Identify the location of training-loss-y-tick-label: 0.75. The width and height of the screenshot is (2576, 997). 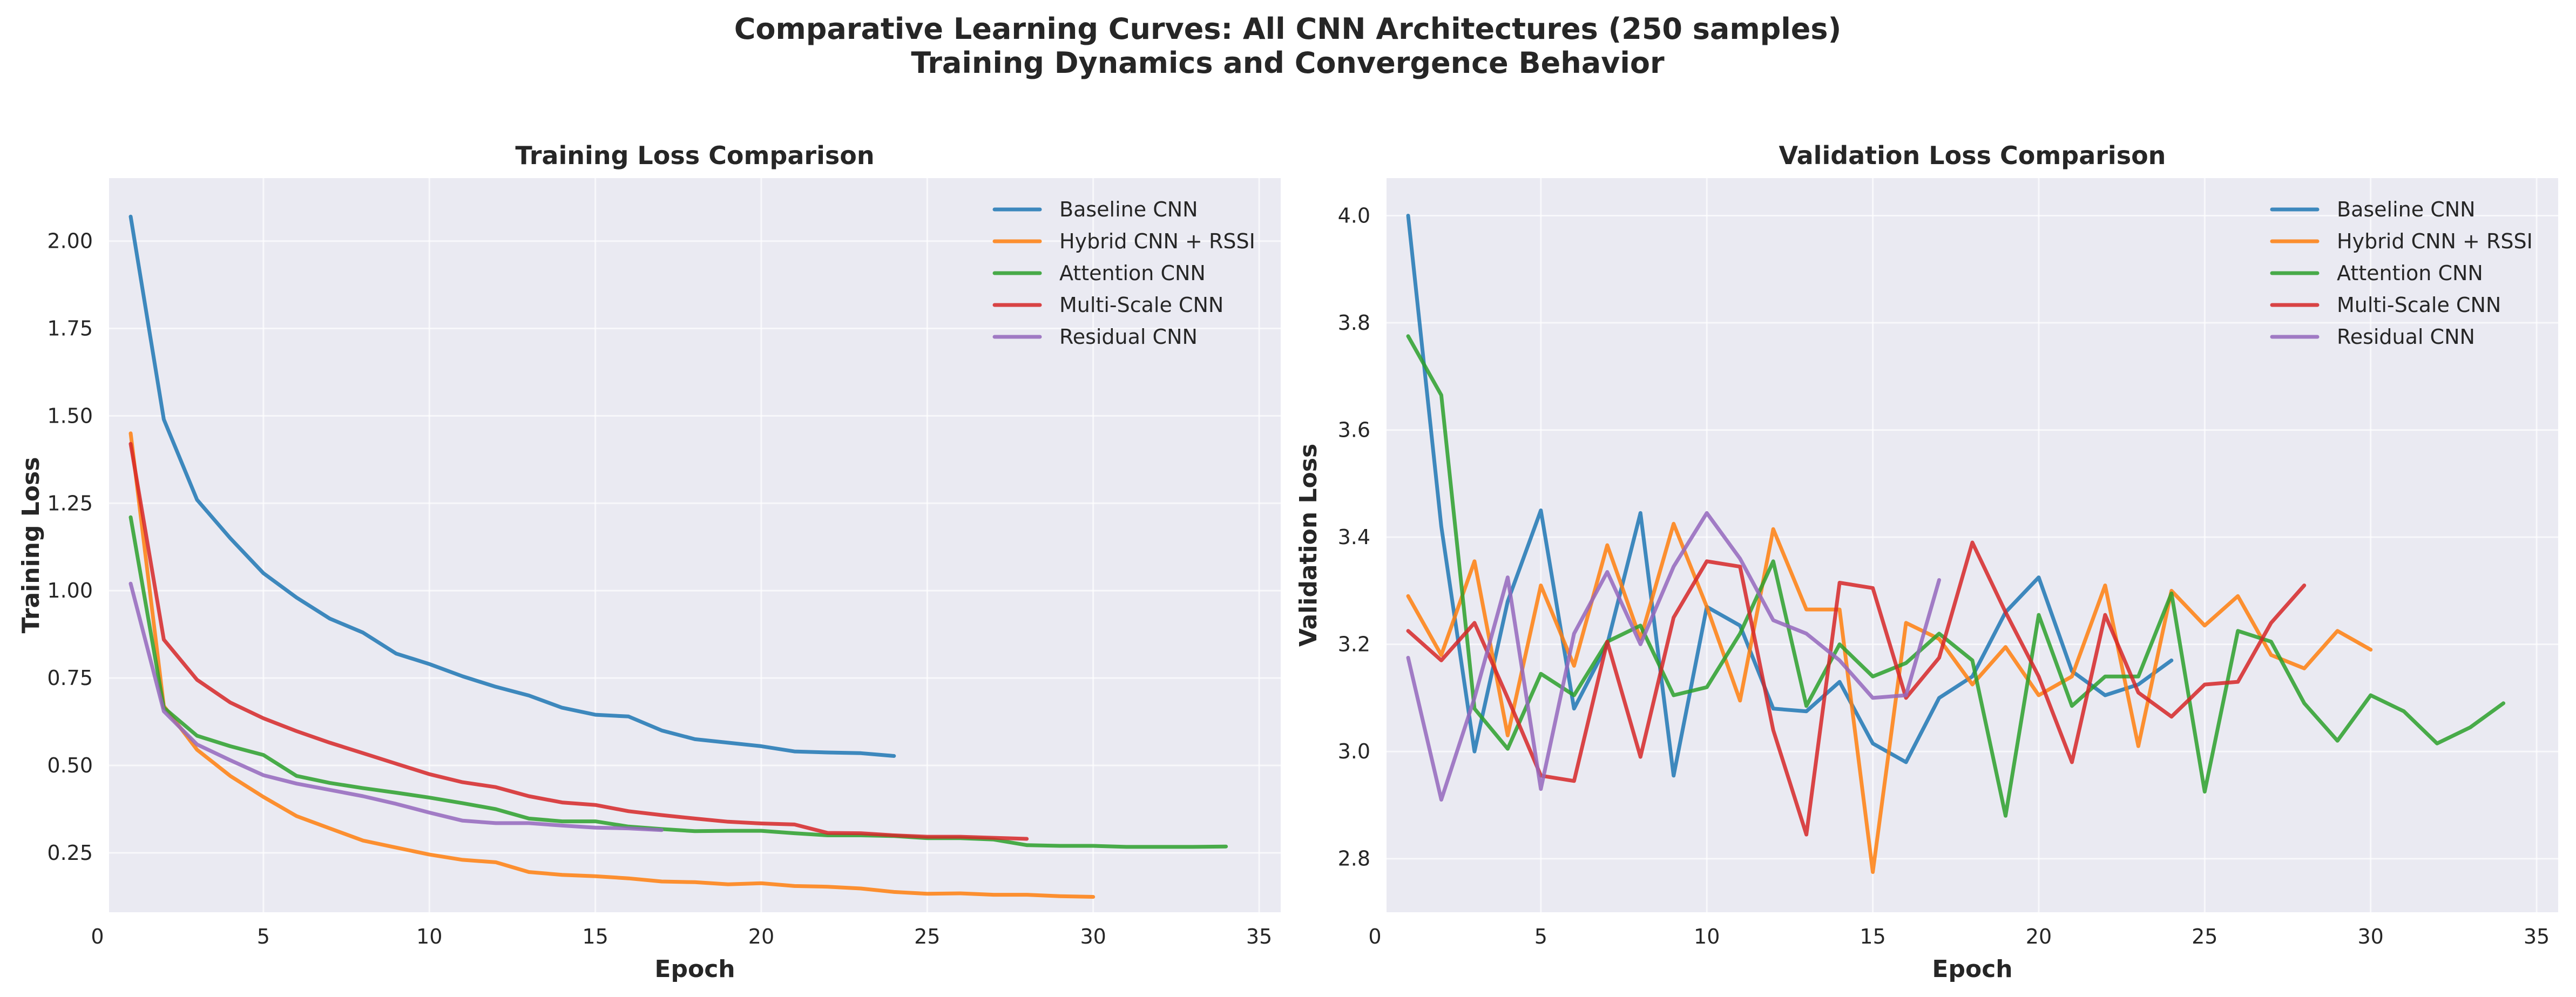
(70, 678).